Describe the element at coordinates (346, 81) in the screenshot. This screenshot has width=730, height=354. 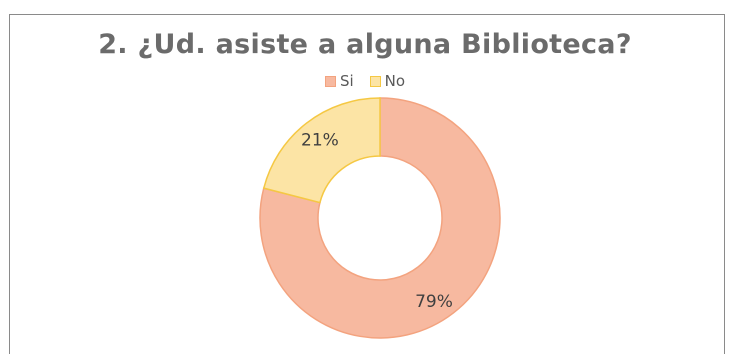
I see `legend-label-si: Si` at that location.